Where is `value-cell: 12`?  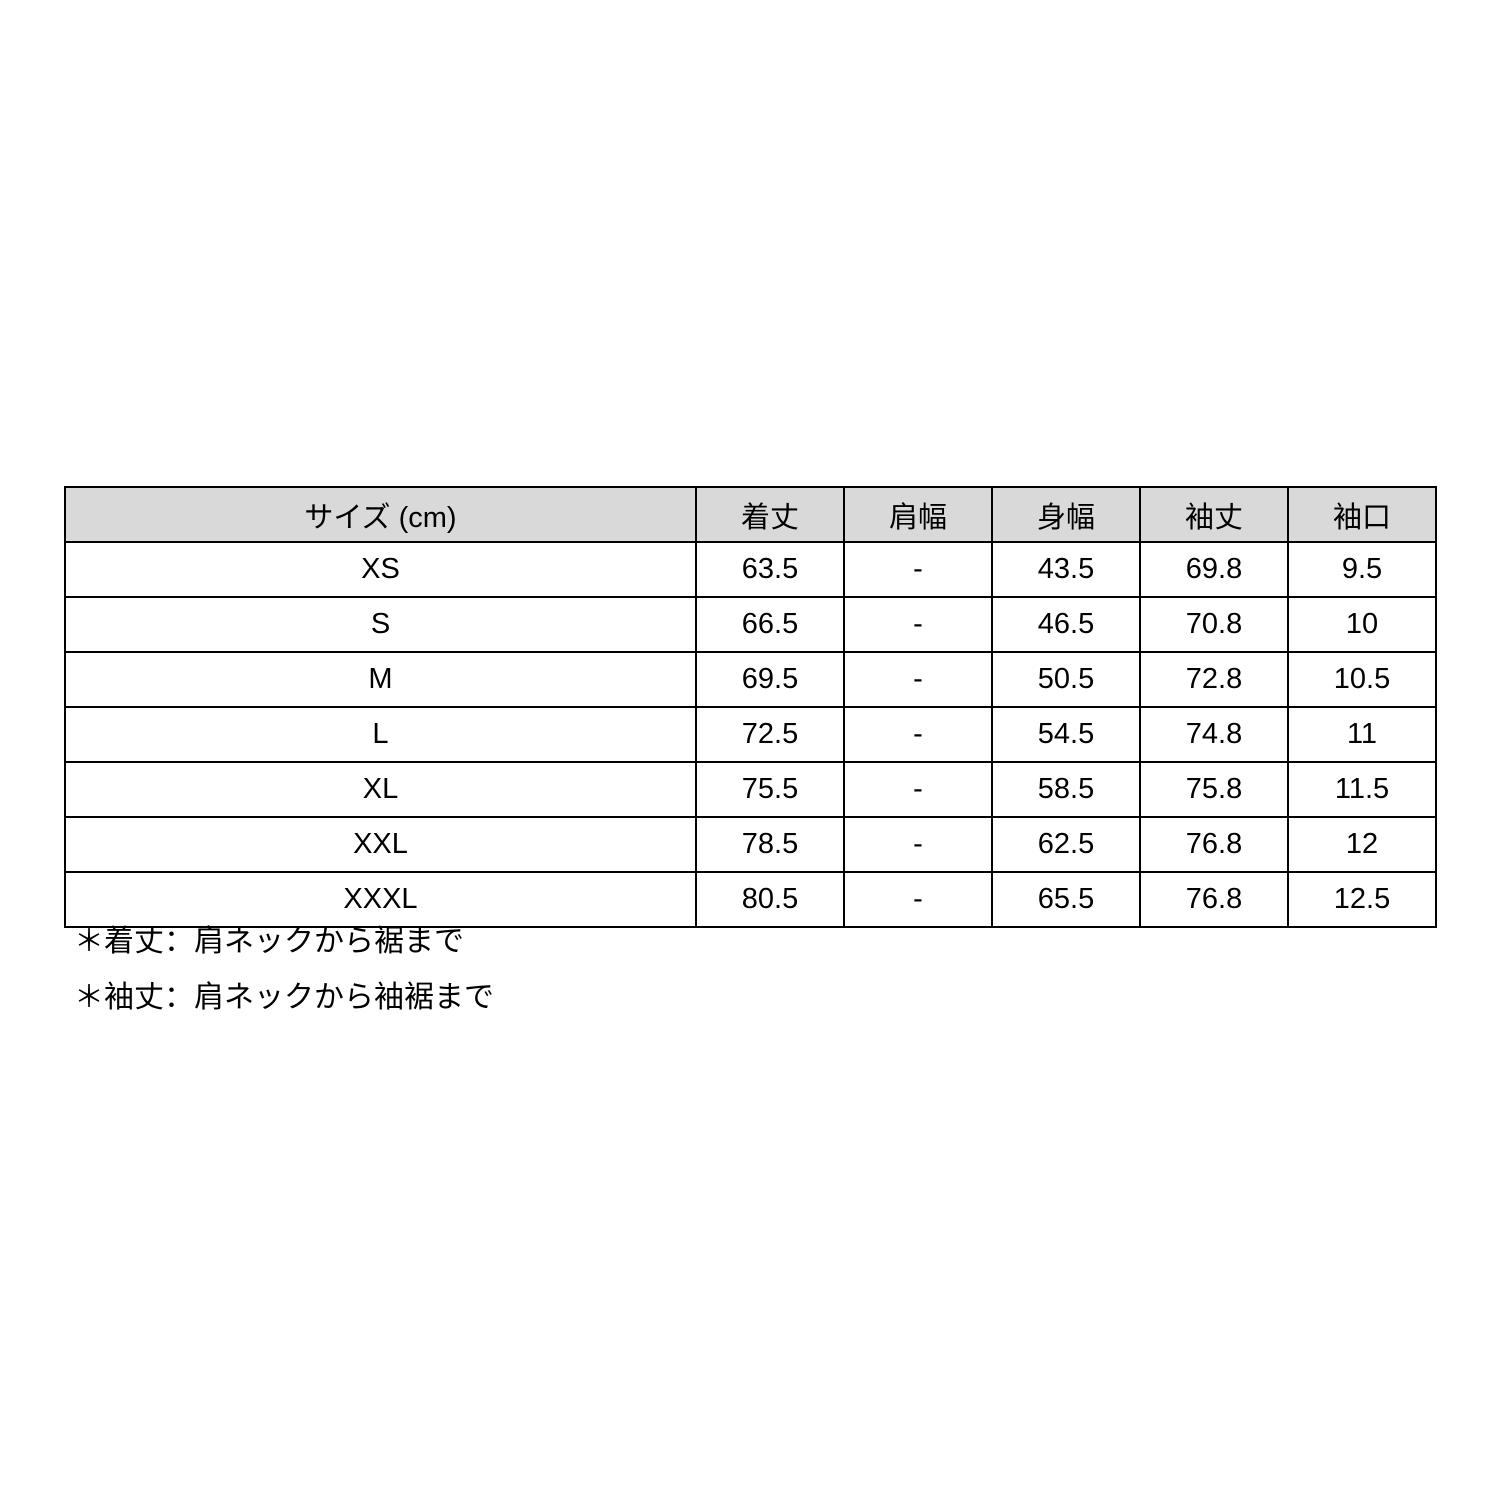 value-cell: 12 is located at coordinates (1362, 844).